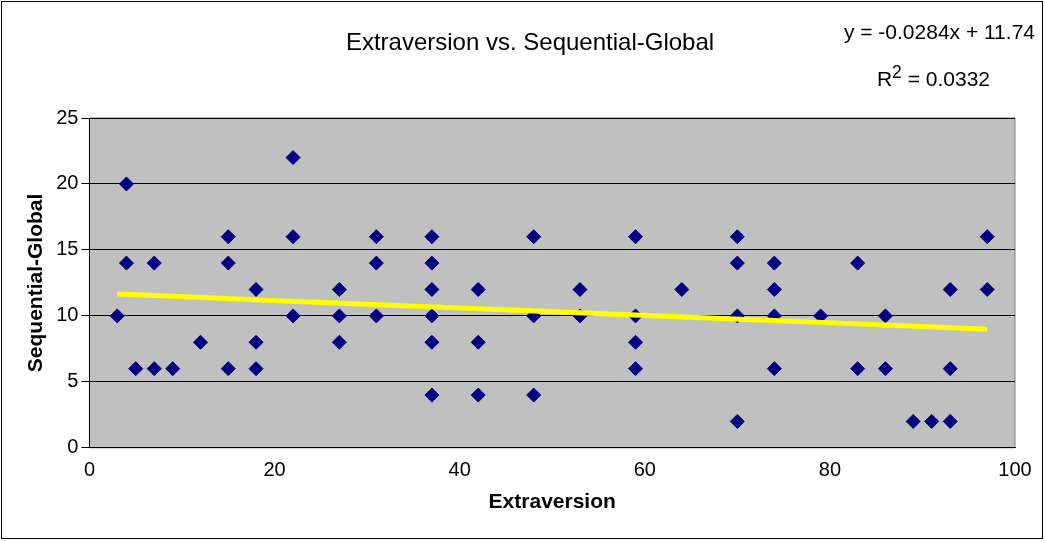 This screenshot has width=1045, height=541. Describe the element at coordinates (89, 469) in the screenshot. I see `x-tick-label: 0` at that location.